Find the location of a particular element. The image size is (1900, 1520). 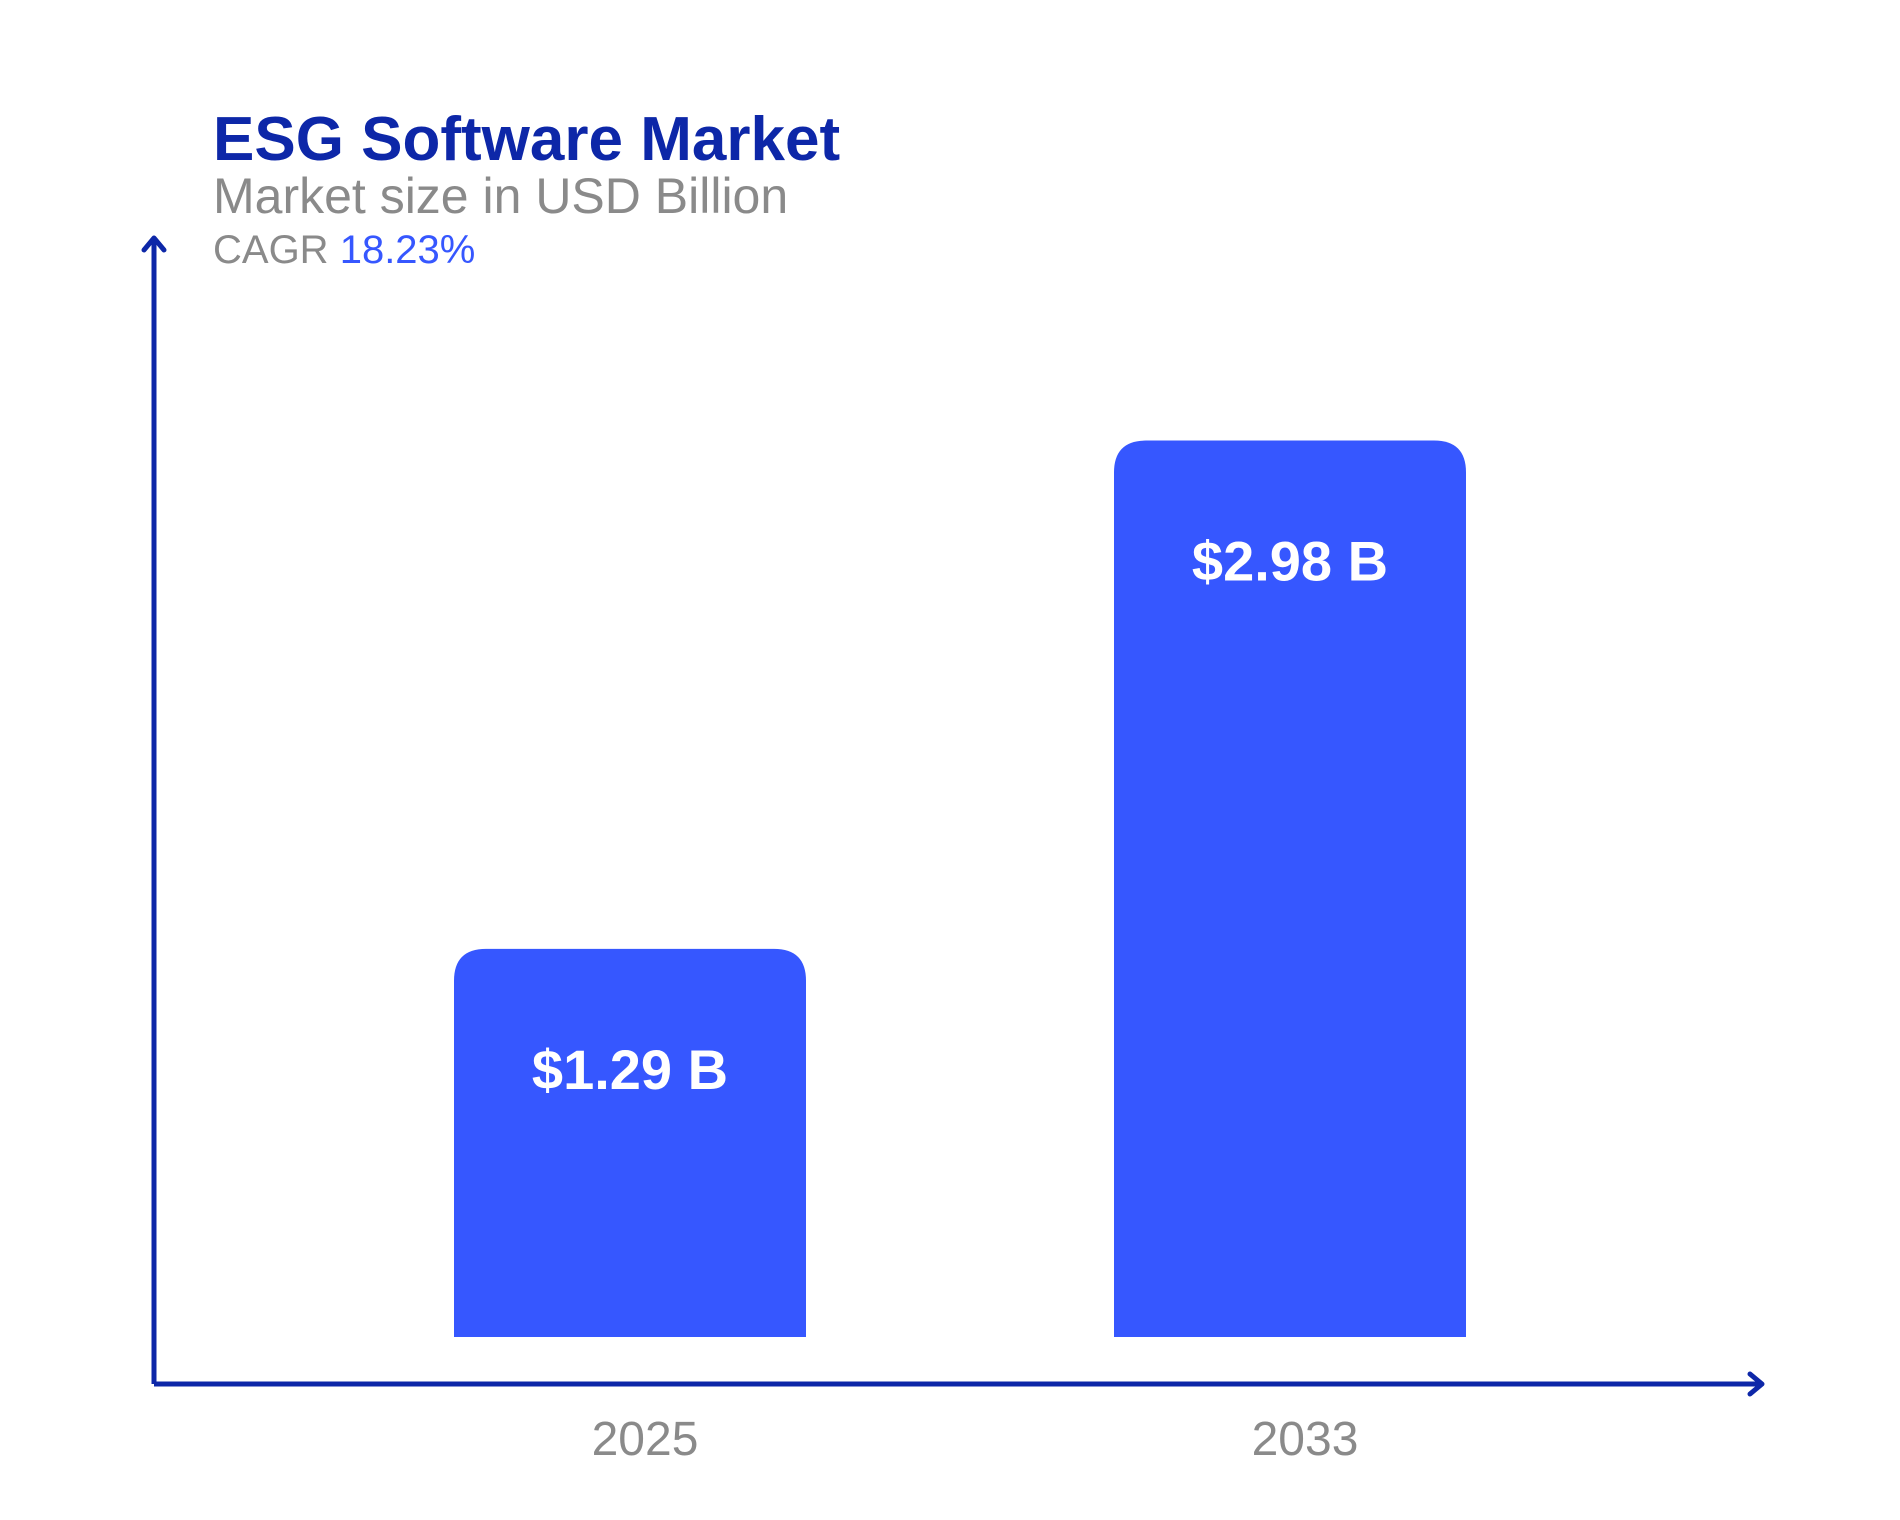

chart-title: ESG Software Market is located at coordinates (527, 139).